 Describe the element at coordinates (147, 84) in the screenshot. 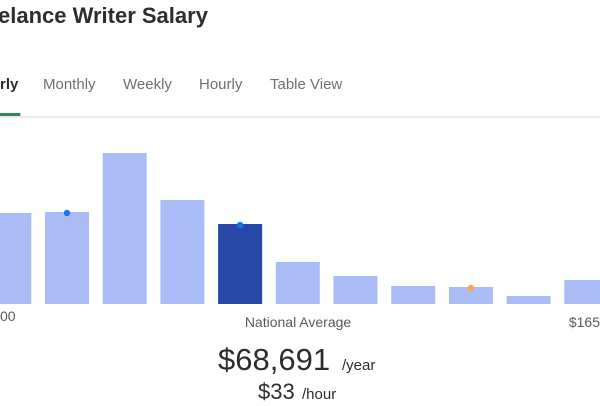

I see `tab: Weekly` at that location.